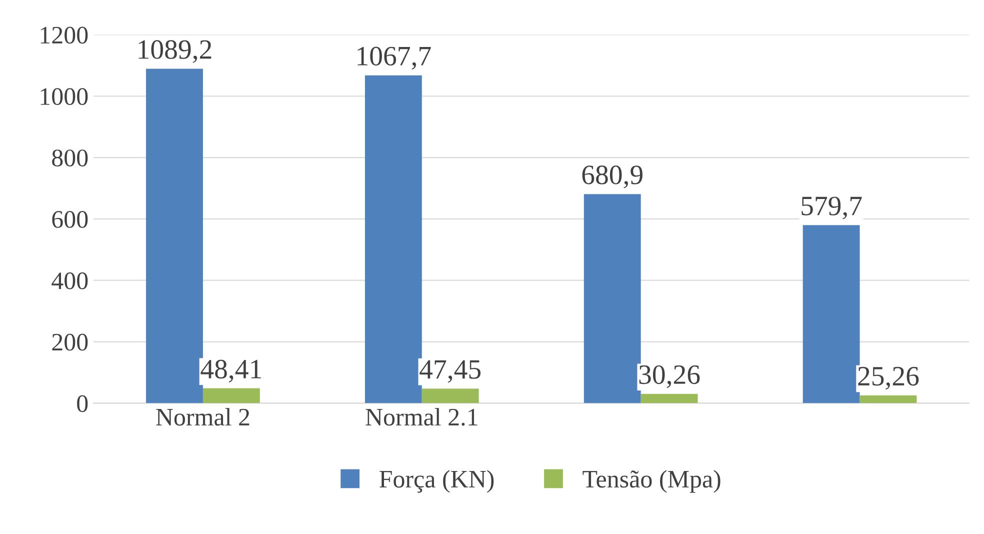 Image resolution: width=984 pixels, height=534 pixels. What do you see at coordinates (203, 417) in the screenshot?
I see `x-tick-label: Normal 2` at bounding box center [203, 417].